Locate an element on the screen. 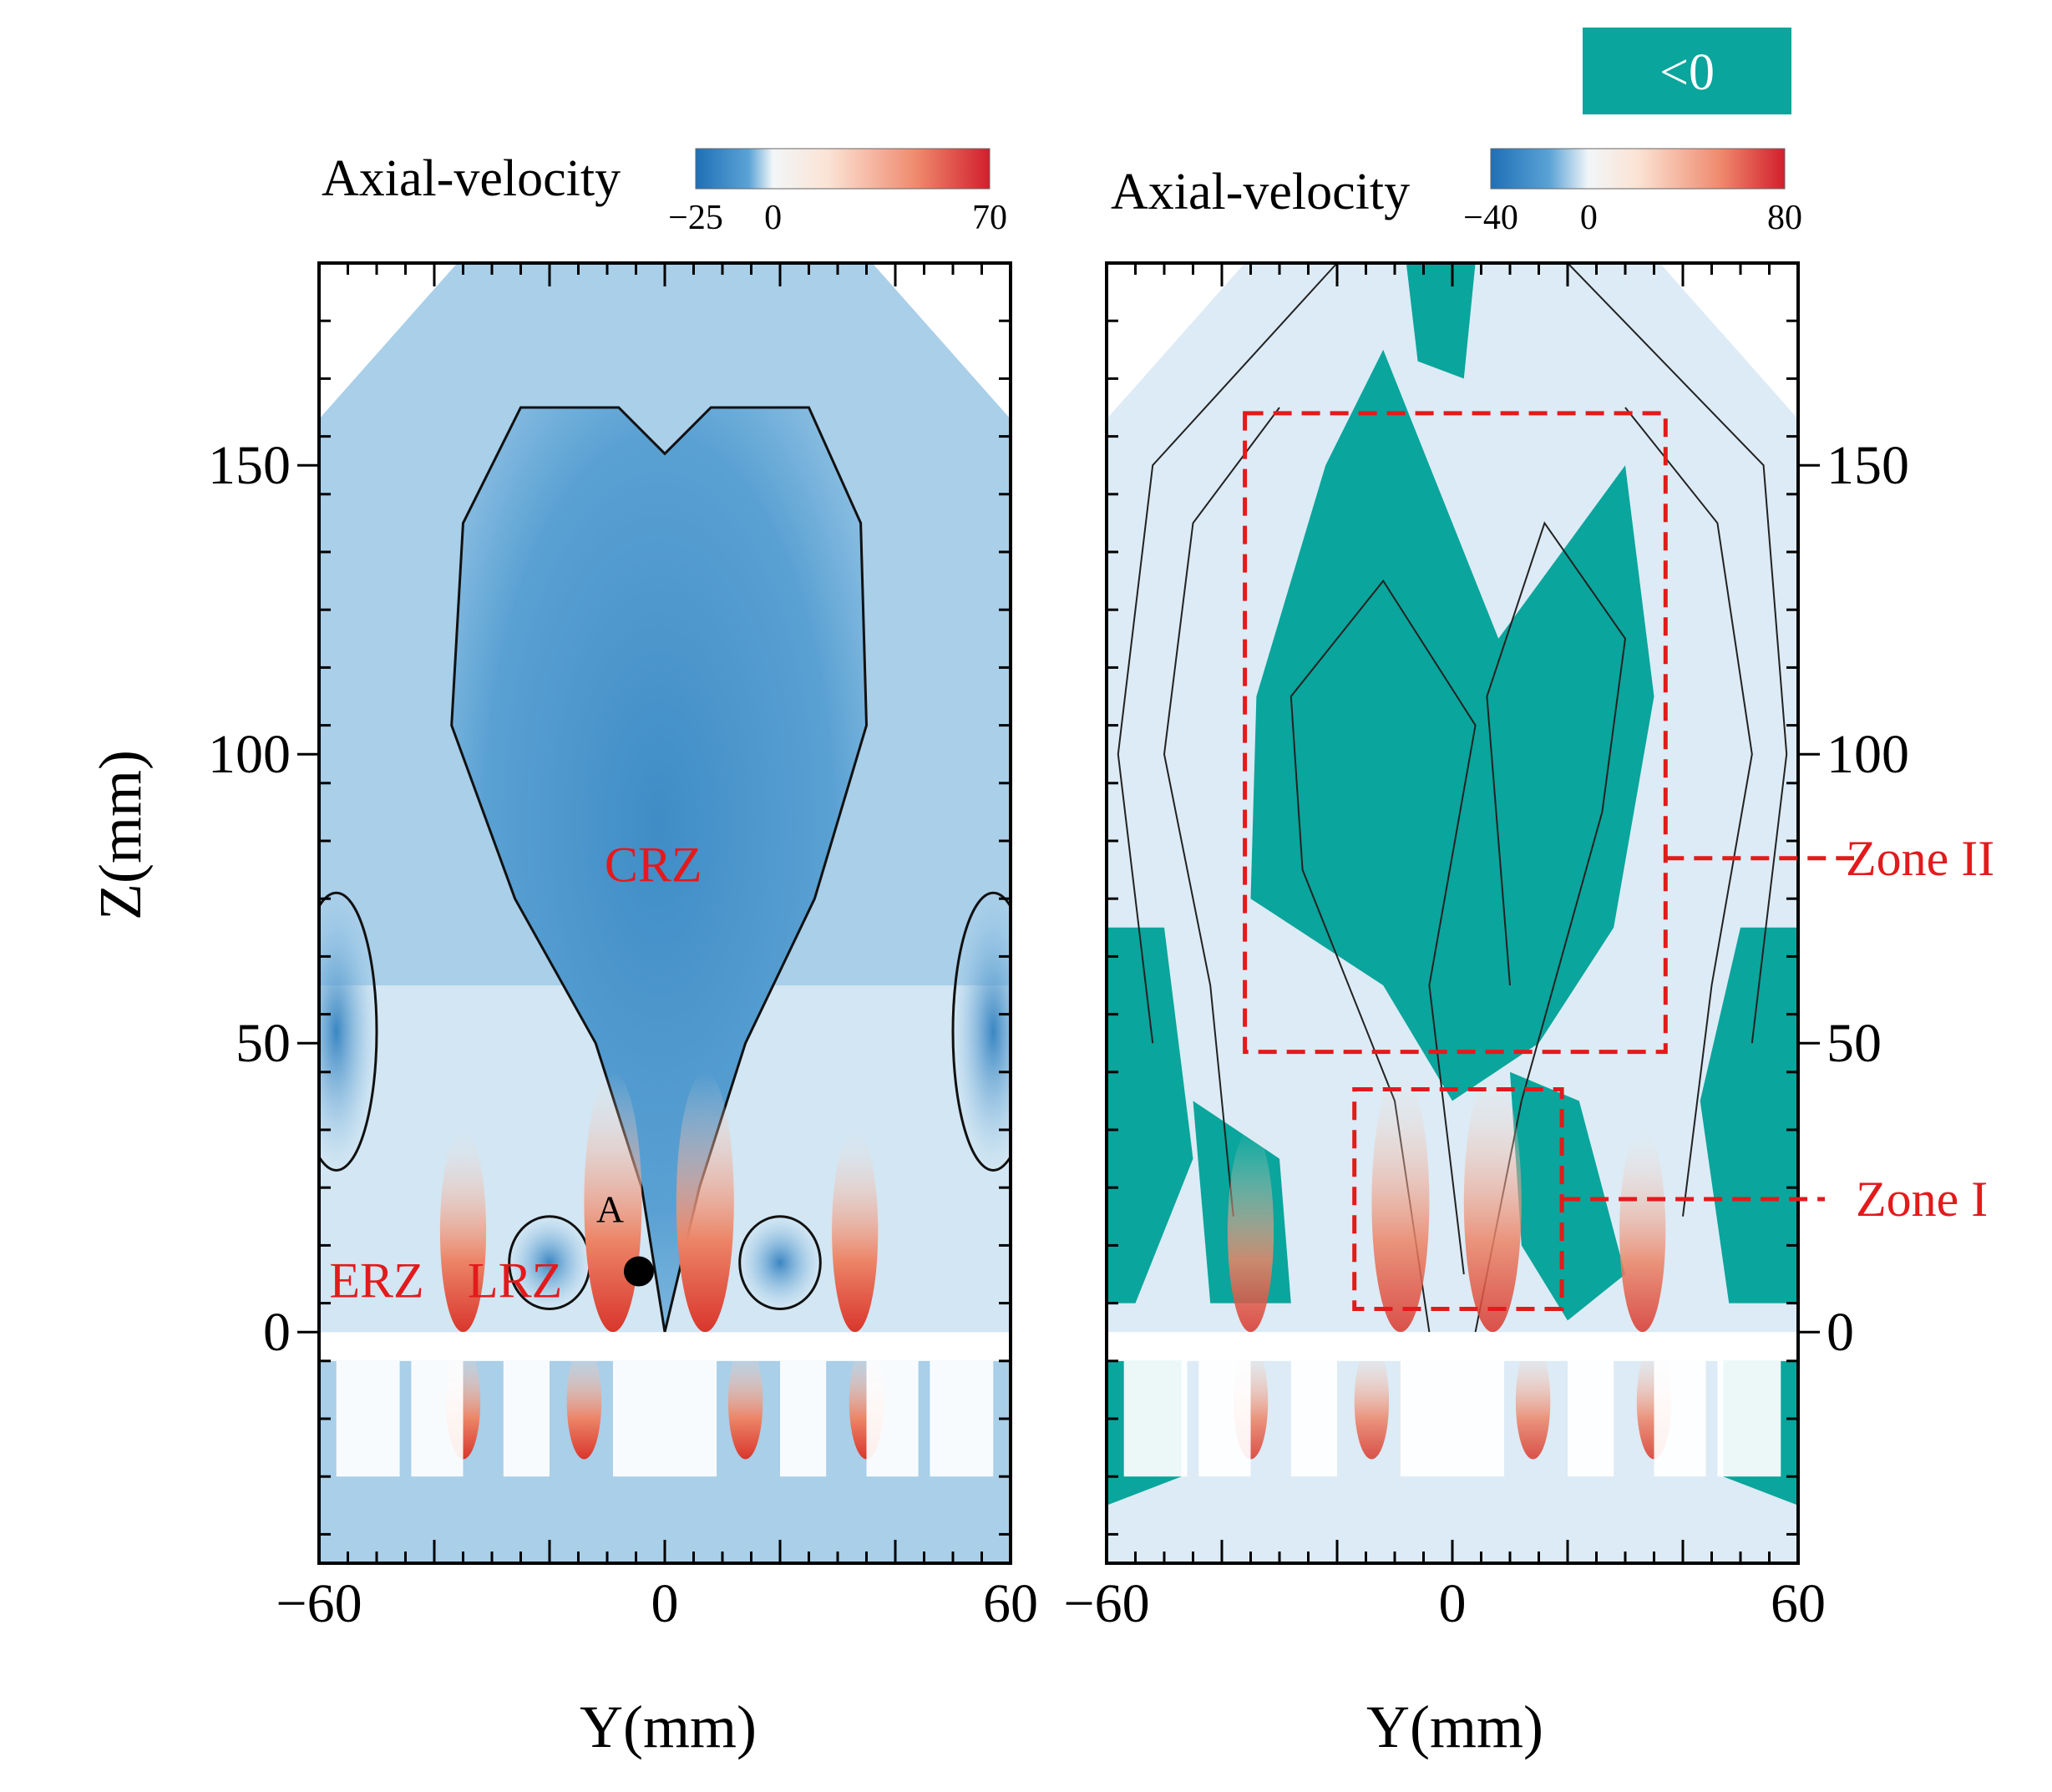  colorbars: −25 0 70 −40 0 80 is located at coordinates (1235, 192).